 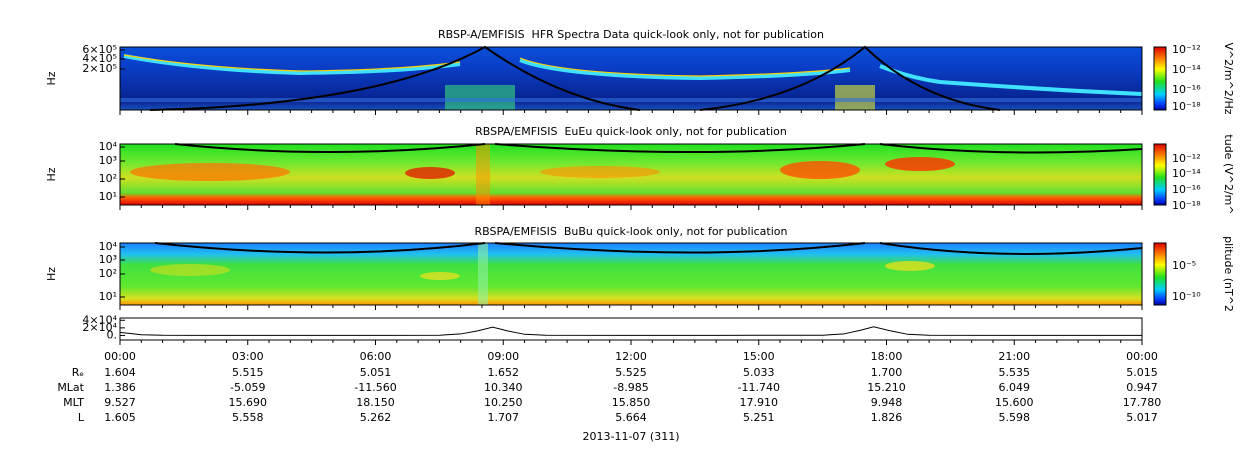 I want to click on colorbar-label: tude (V^2/m^, so click(x=1228, y=174).